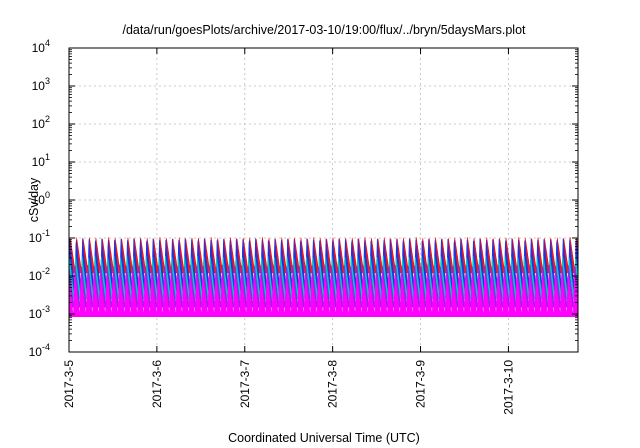  I want to click on x-tick-label: 2017-3-7, so click(245, 384).